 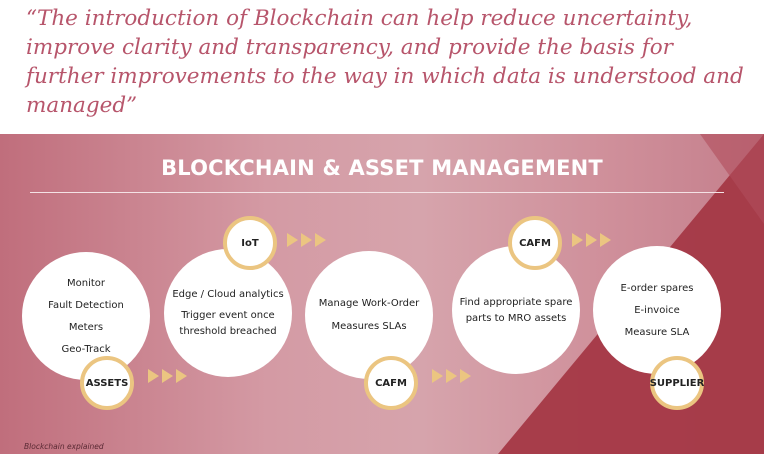 I want to click on caption-text: Blockchain explained, so click(x=64, y=446).